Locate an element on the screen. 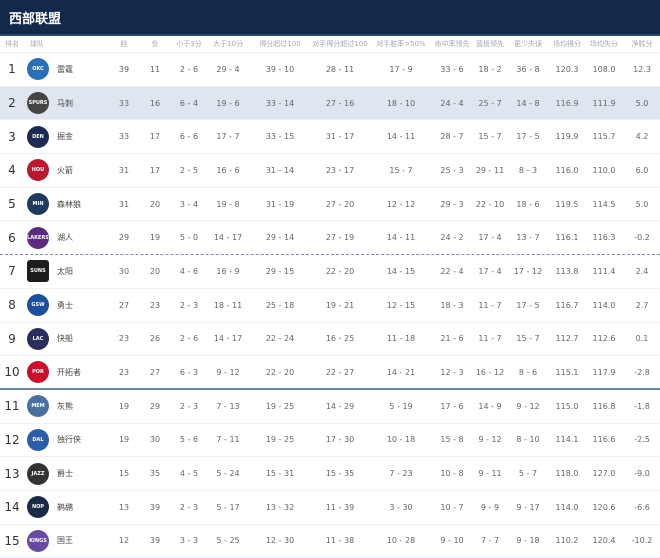 Image resolution: width=660 pixels, height=558 pixels. cell-rebound-lead: 9 - 9 is located at coordinates (490, 507).